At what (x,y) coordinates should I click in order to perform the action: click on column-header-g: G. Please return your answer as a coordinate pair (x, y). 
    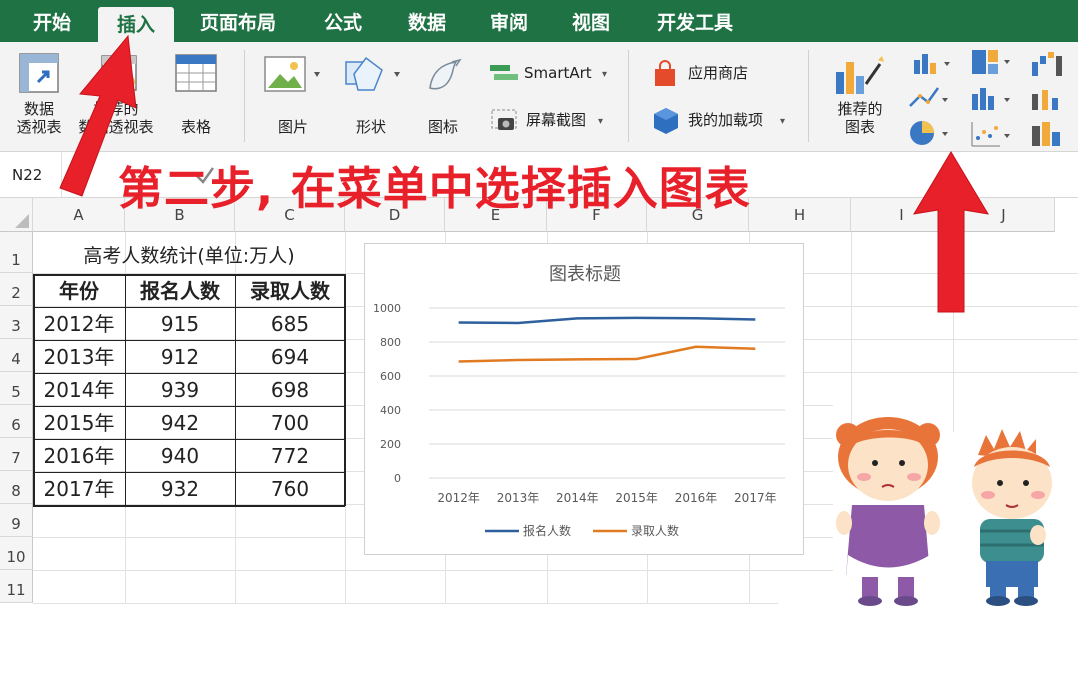
    Looking at the image, I should click on (698, 215).